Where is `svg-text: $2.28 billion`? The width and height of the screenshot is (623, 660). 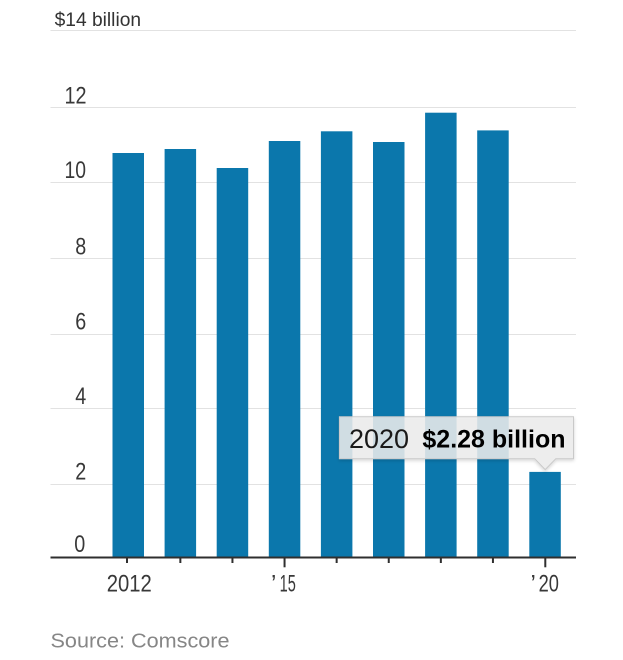 svg-text: $2.28 billion is located at coordinates (493, 439).